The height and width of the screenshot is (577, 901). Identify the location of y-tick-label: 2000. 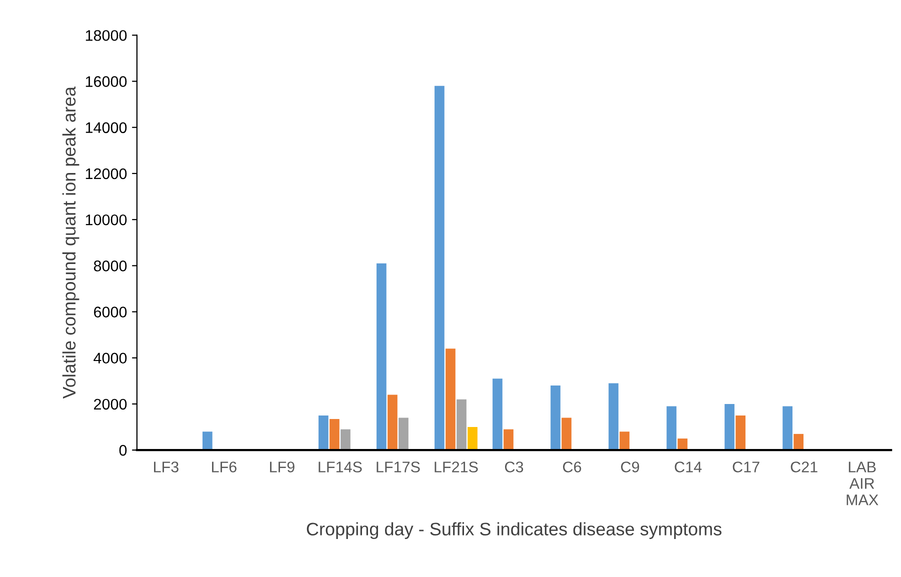
(110, 404).